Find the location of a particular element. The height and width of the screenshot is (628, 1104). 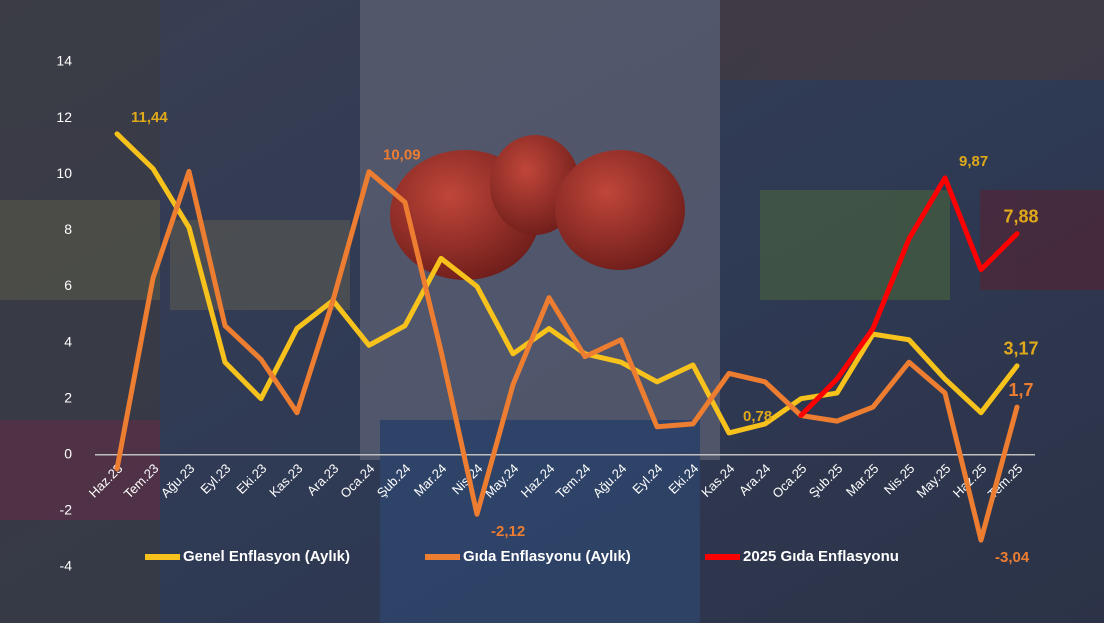

tomatoes is located at coordinates (537, 207).